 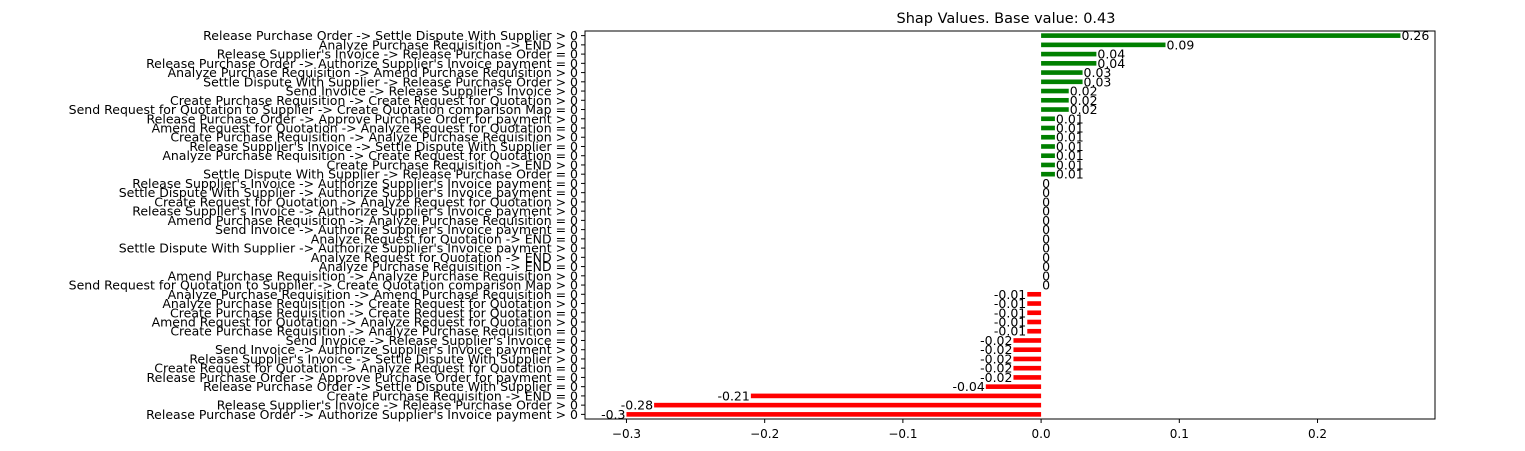 I want to click on x-tick-label: −0.2, so click(x=764, y=434).